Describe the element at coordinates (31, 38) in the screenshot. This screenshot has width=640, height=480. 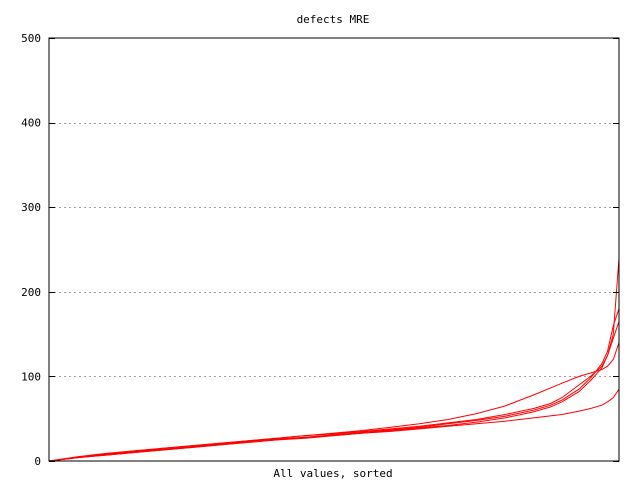
I see `y-tick-label: 500` at that location.